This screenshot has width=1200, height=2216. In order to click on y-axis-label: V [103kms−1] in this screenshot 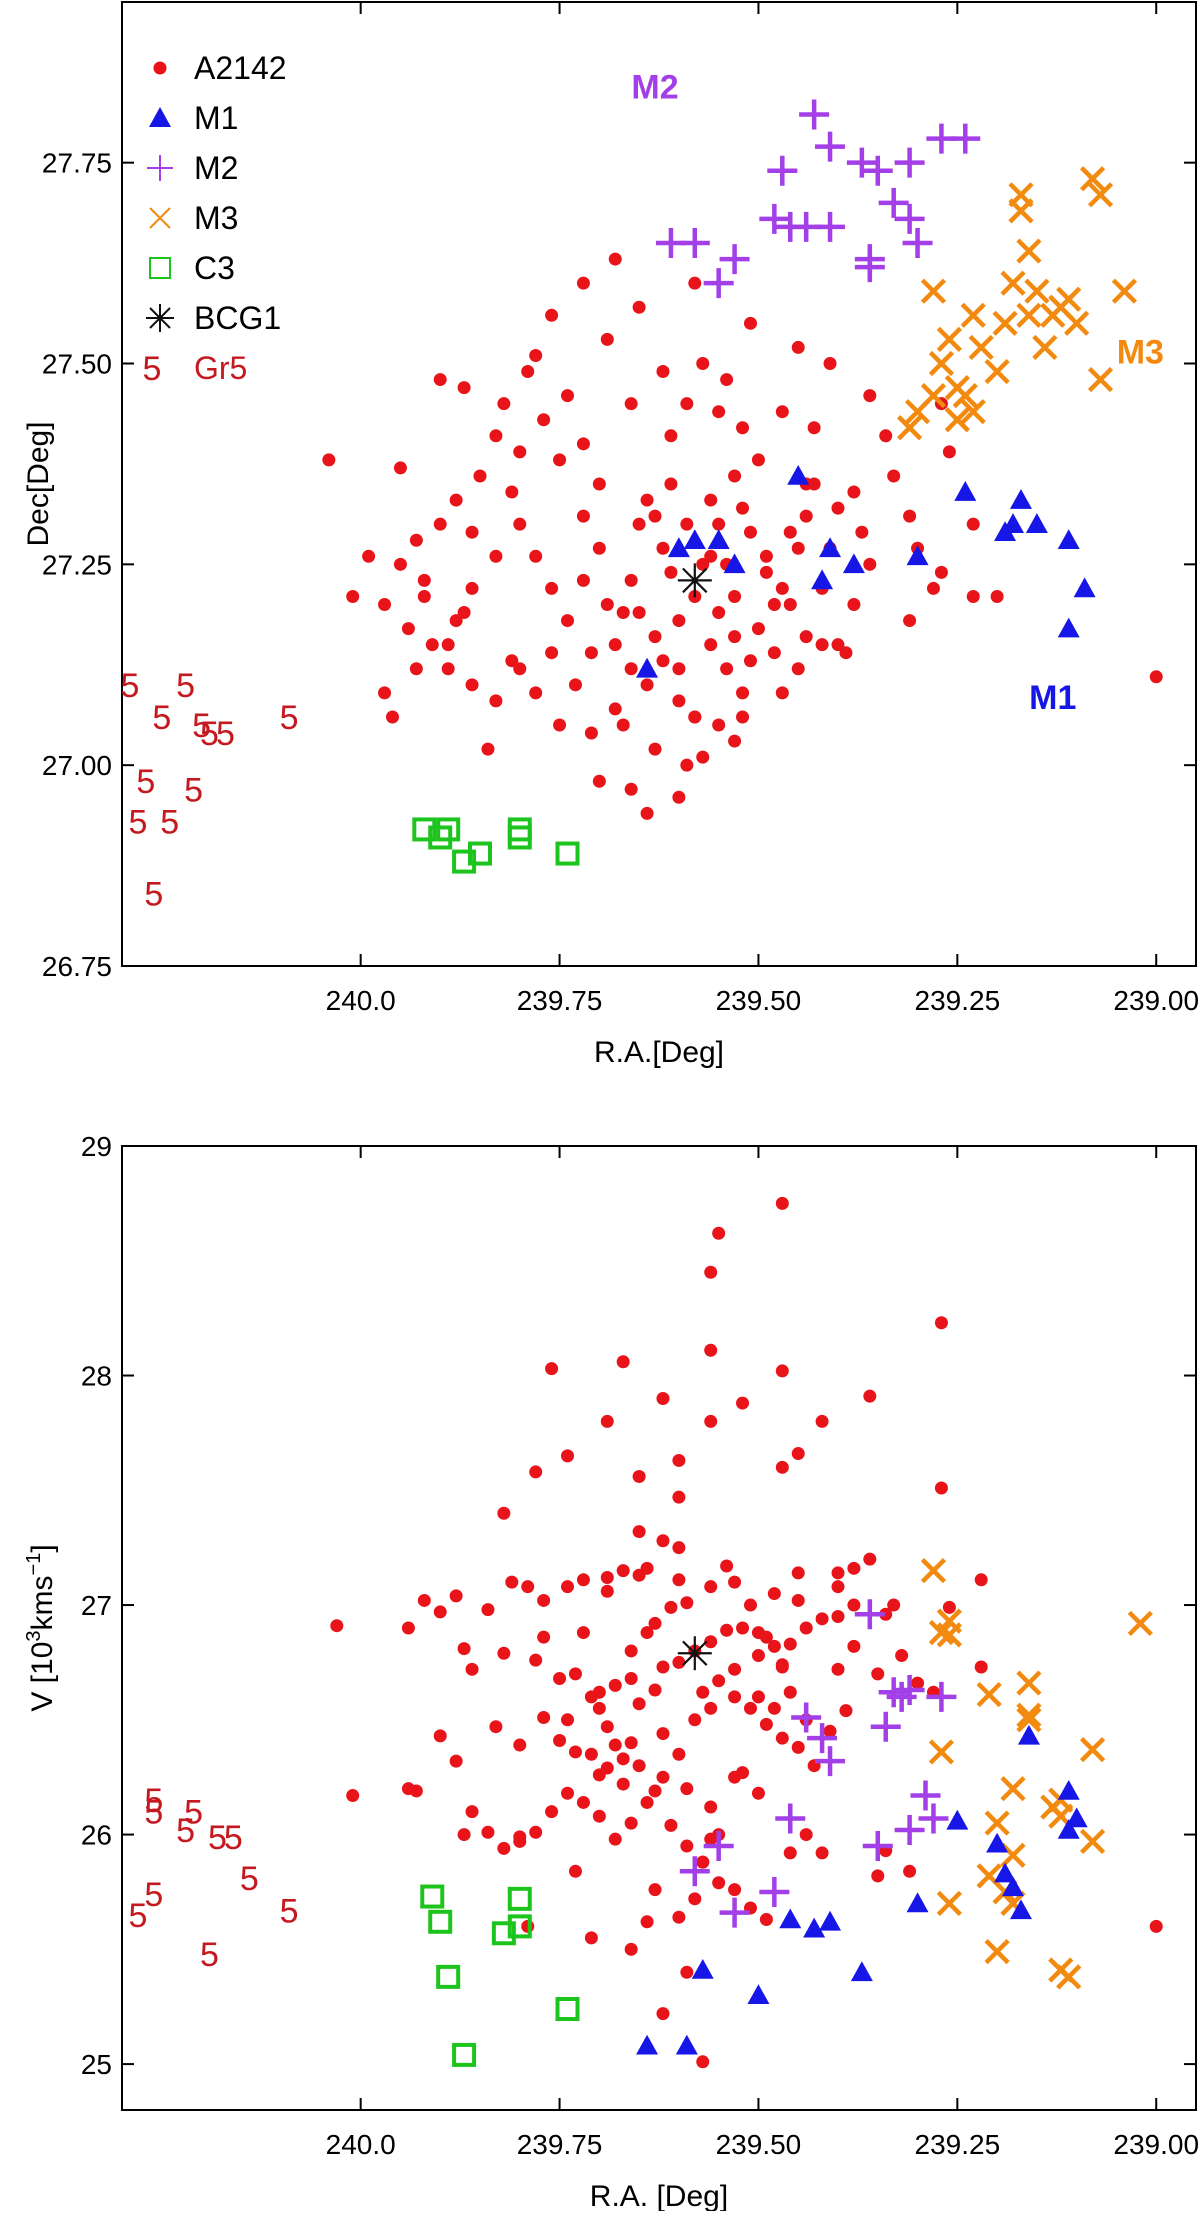, I will do `click(41, 1627)`.